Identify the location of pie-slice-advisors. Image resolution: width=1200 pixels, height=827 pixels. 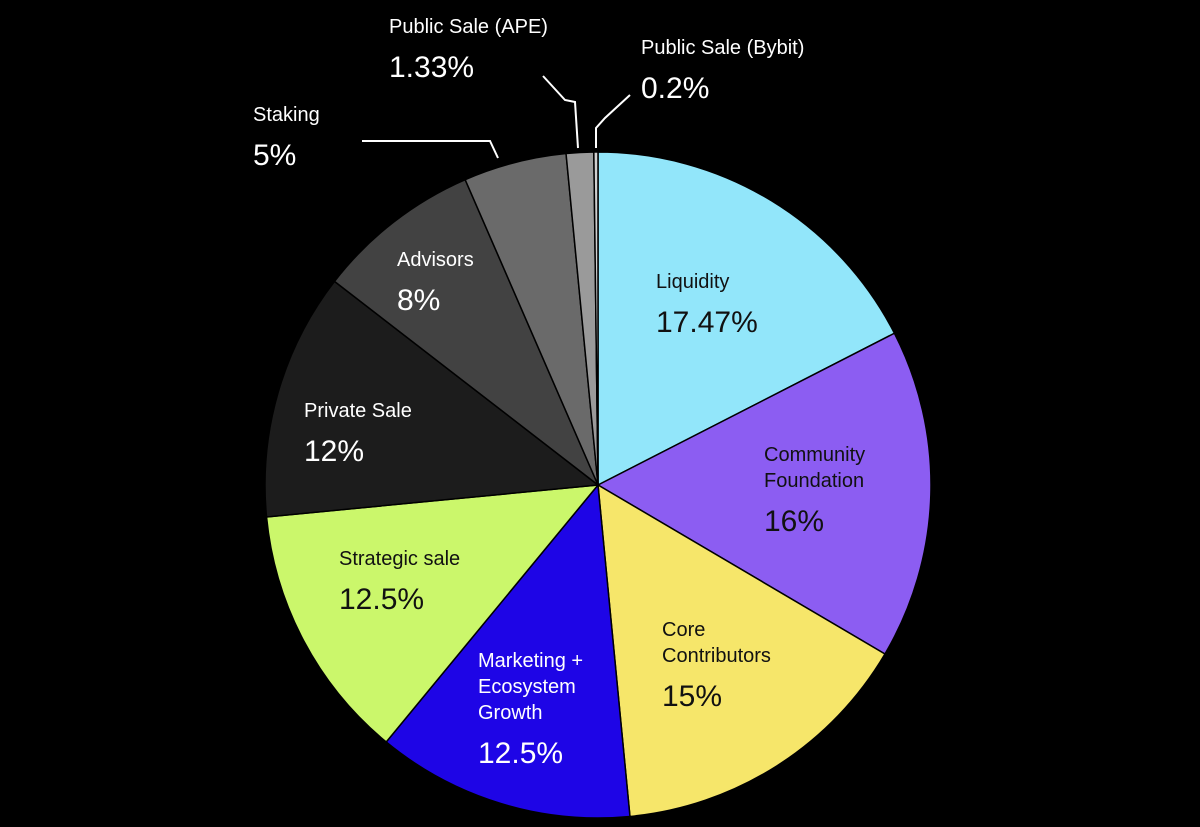
(466, 332).